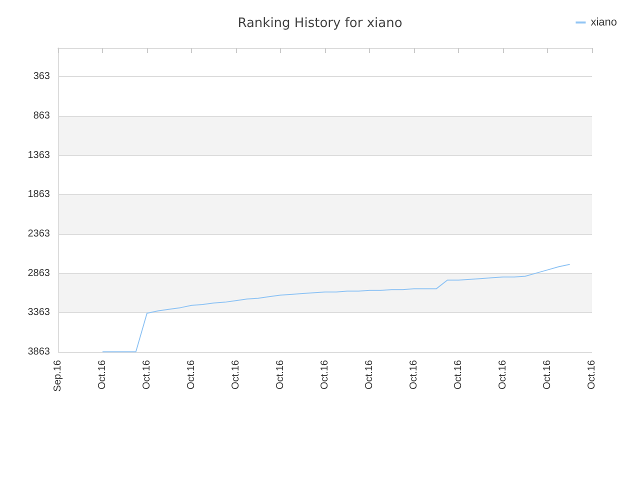 The image size is (640, 480). Describe the element at coordinates (39, 312) in the screenshot. I see `y-tick-label: 3363` at that location.